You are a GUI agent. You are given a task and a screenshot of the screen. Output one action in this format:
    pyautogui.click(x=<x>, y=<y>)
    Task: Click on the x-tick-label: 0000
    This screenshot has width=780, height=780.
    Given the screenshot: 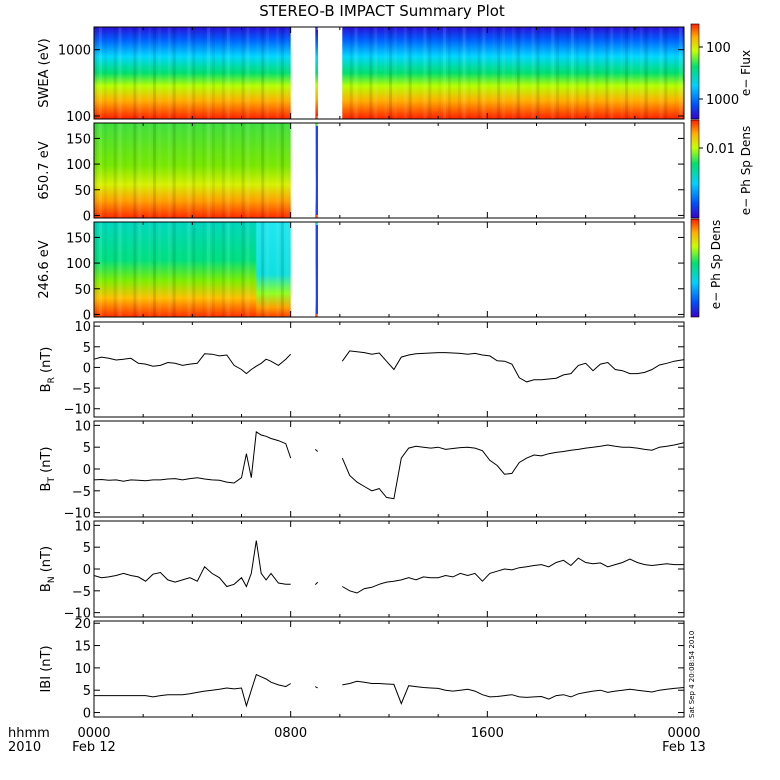 What is the action you would take?
    pyautogui.click(x=683, y=733)
    